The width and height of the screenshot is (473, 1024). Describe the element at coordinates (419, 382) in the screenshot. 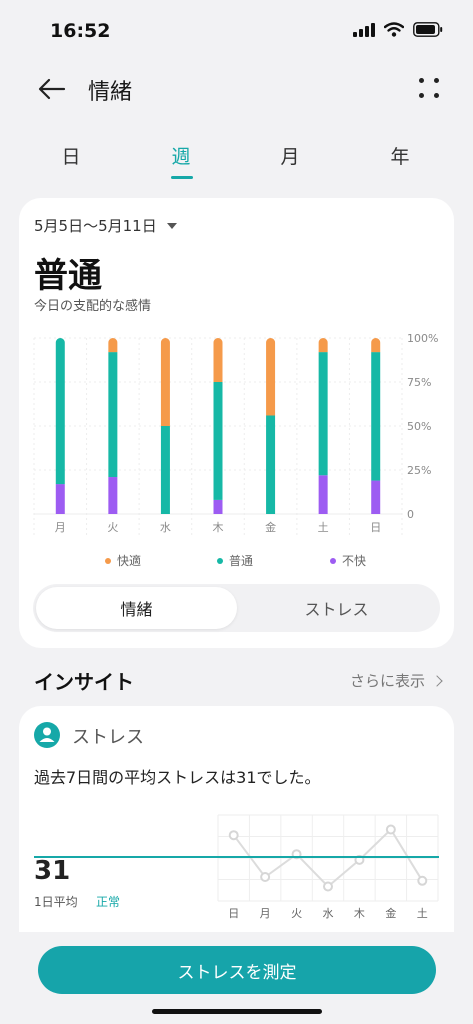

I see `y-tick-label: 75%` at that location.